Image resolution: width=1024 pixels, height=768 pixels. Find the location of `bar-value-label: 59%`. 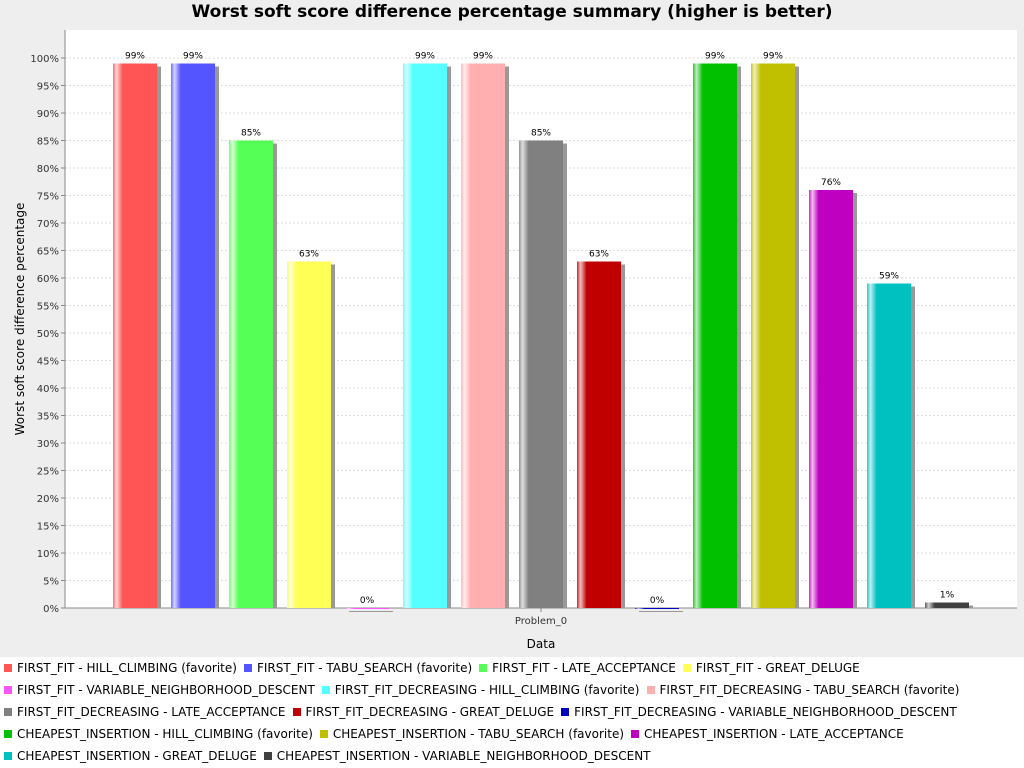

bar-value-label: 59% is located at coordinates (889, 277).